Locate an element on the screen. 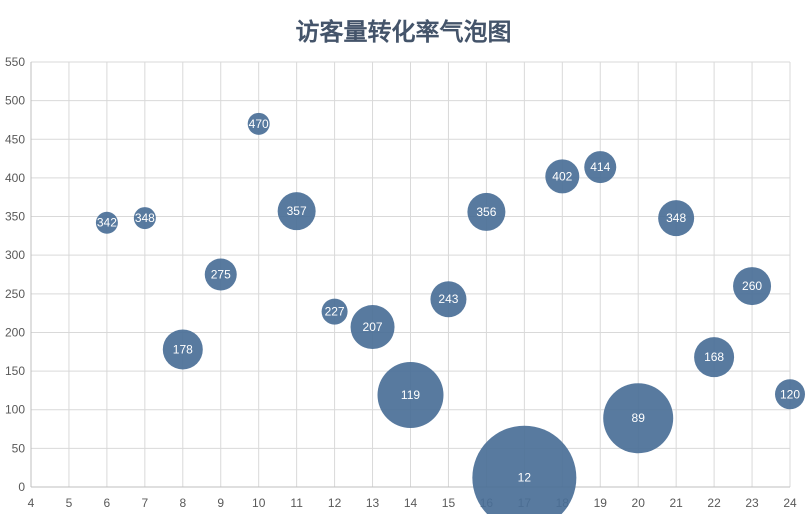  bubble-data-label: 275 is located at coordinates (221, 275).